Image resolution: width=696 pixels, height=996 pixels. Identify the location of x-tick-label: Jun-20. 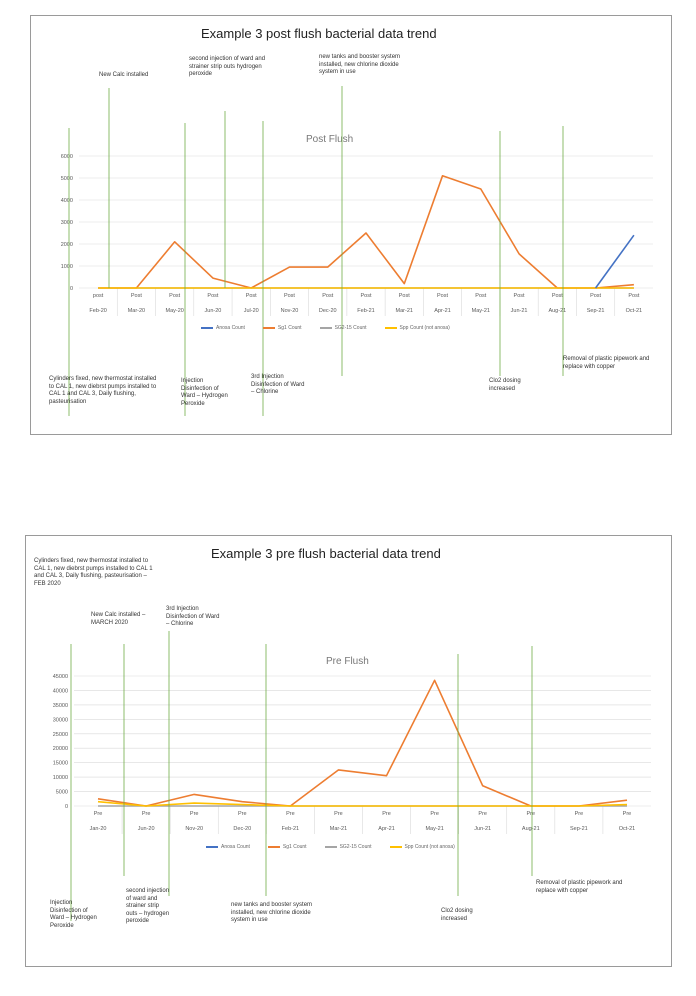
(146, 829).